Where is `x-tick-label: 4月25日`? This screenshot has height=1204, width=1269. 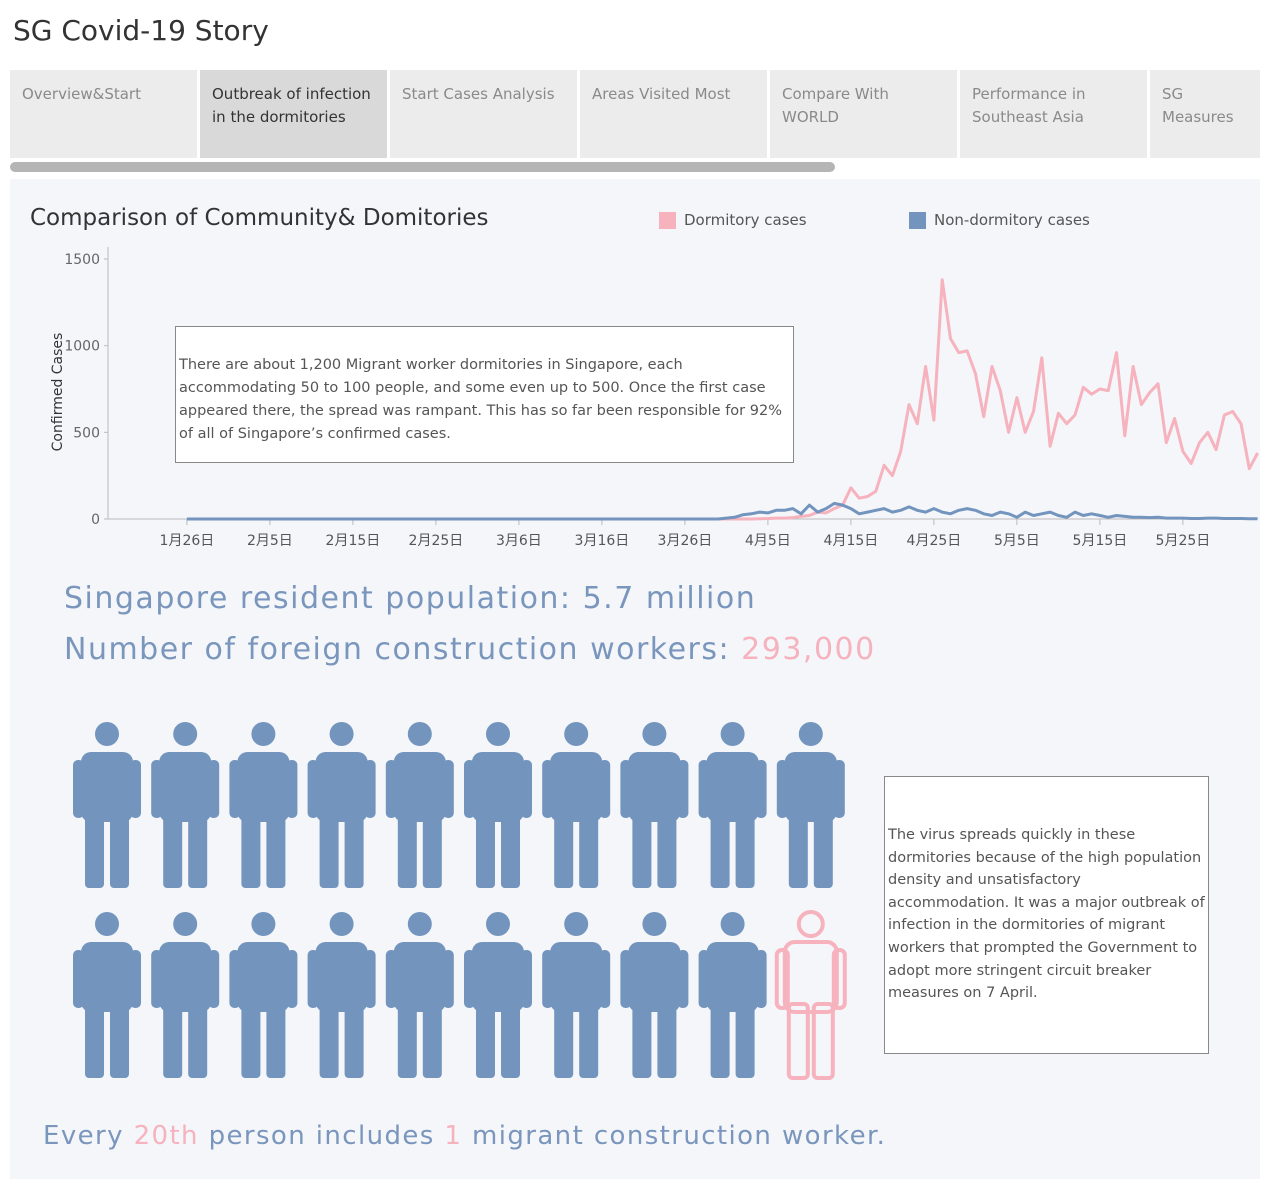
x-tick-label: 4月25日 is located at coordinates (934, 541).